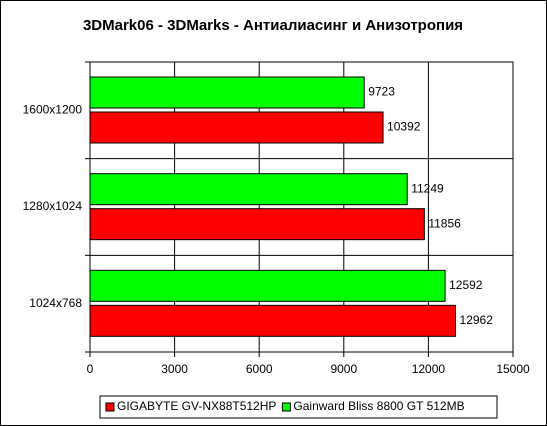 The image size is (547, 426). Describe the element at coordinates (196, 406) in the screenshot. I see `legend-label: GIGABYTE GV-NX88T512HP` at that location.